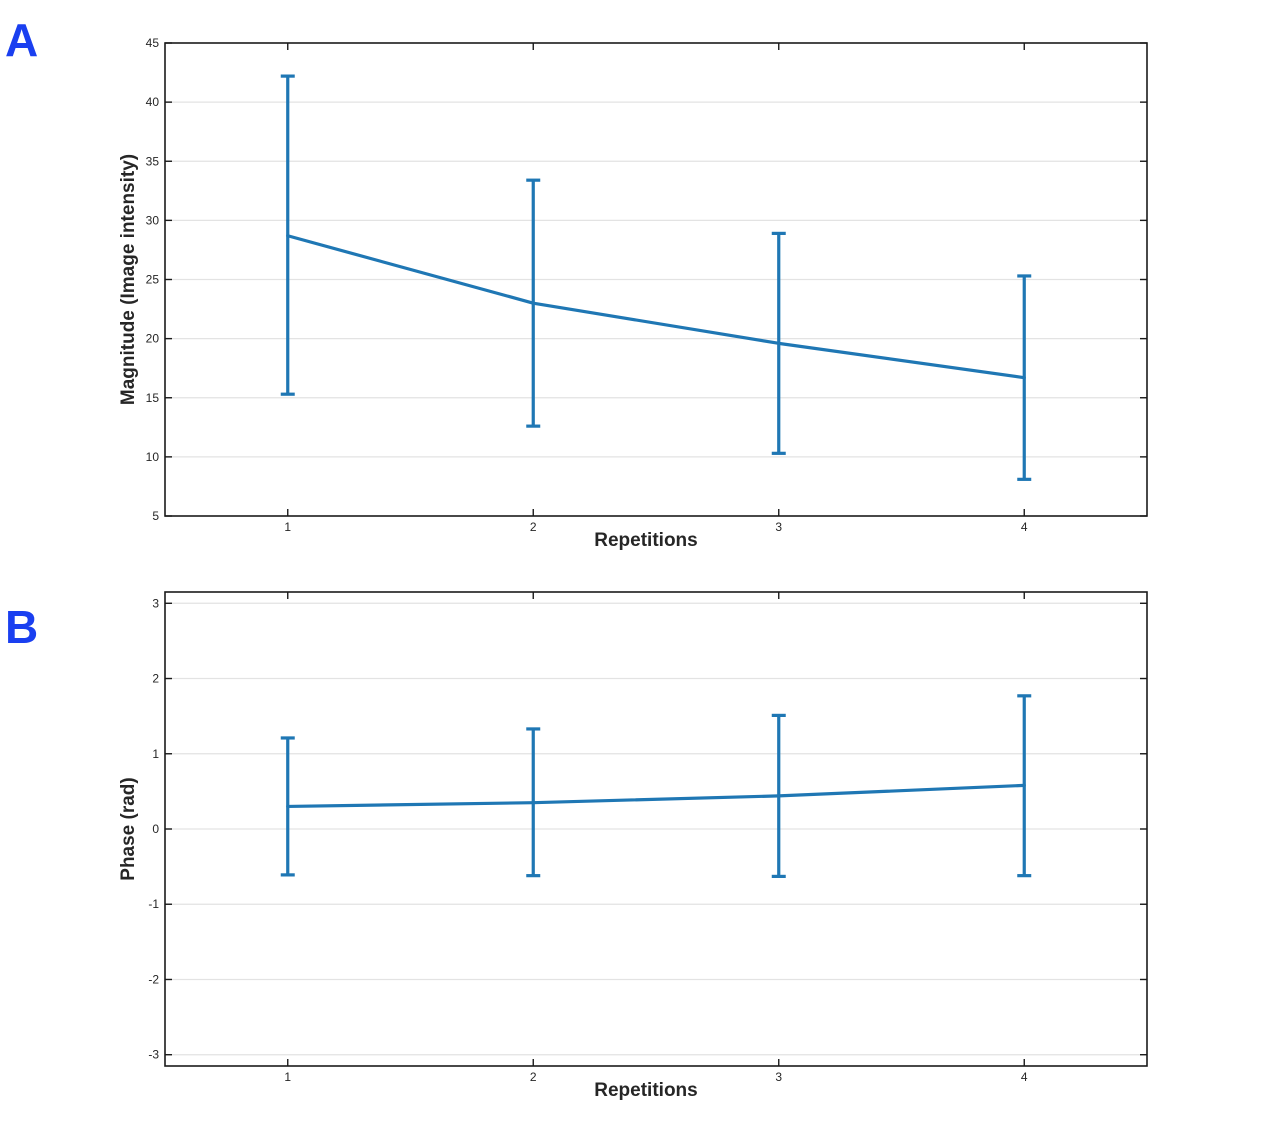 The image size is (1267, 1130). What do you see at coordinates (153, 1055) in the screenshot?
I see `y-tick-label: -3` at bounding box center [153, 1055].